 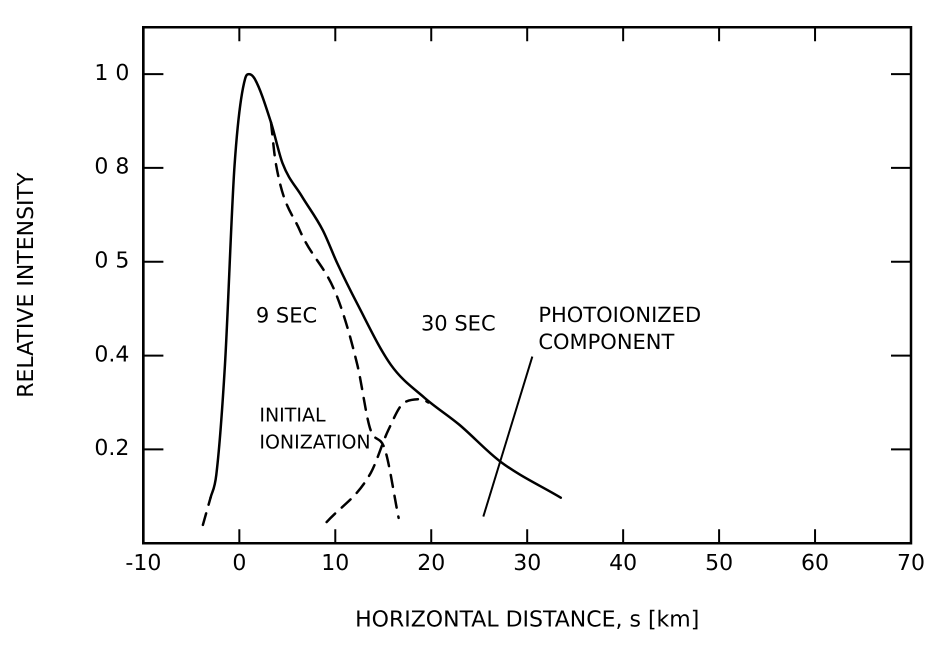 What do you see at coordinates (112, 167) in the screenshot?
I see `y-tick-label: 0 8` at bounding box center [112, 167].